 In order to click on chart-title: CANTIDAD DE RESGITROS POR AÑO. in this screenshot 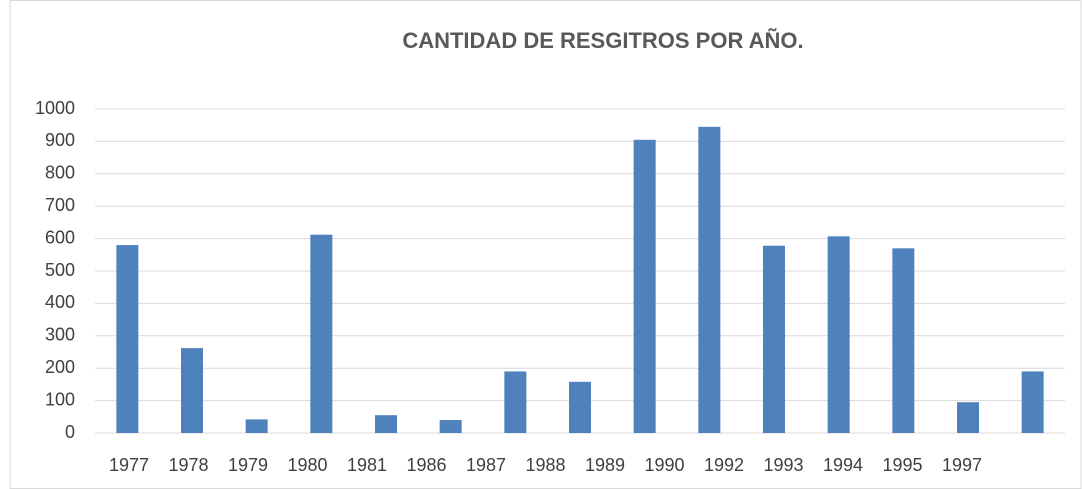, I will do `click(602, 40)`.